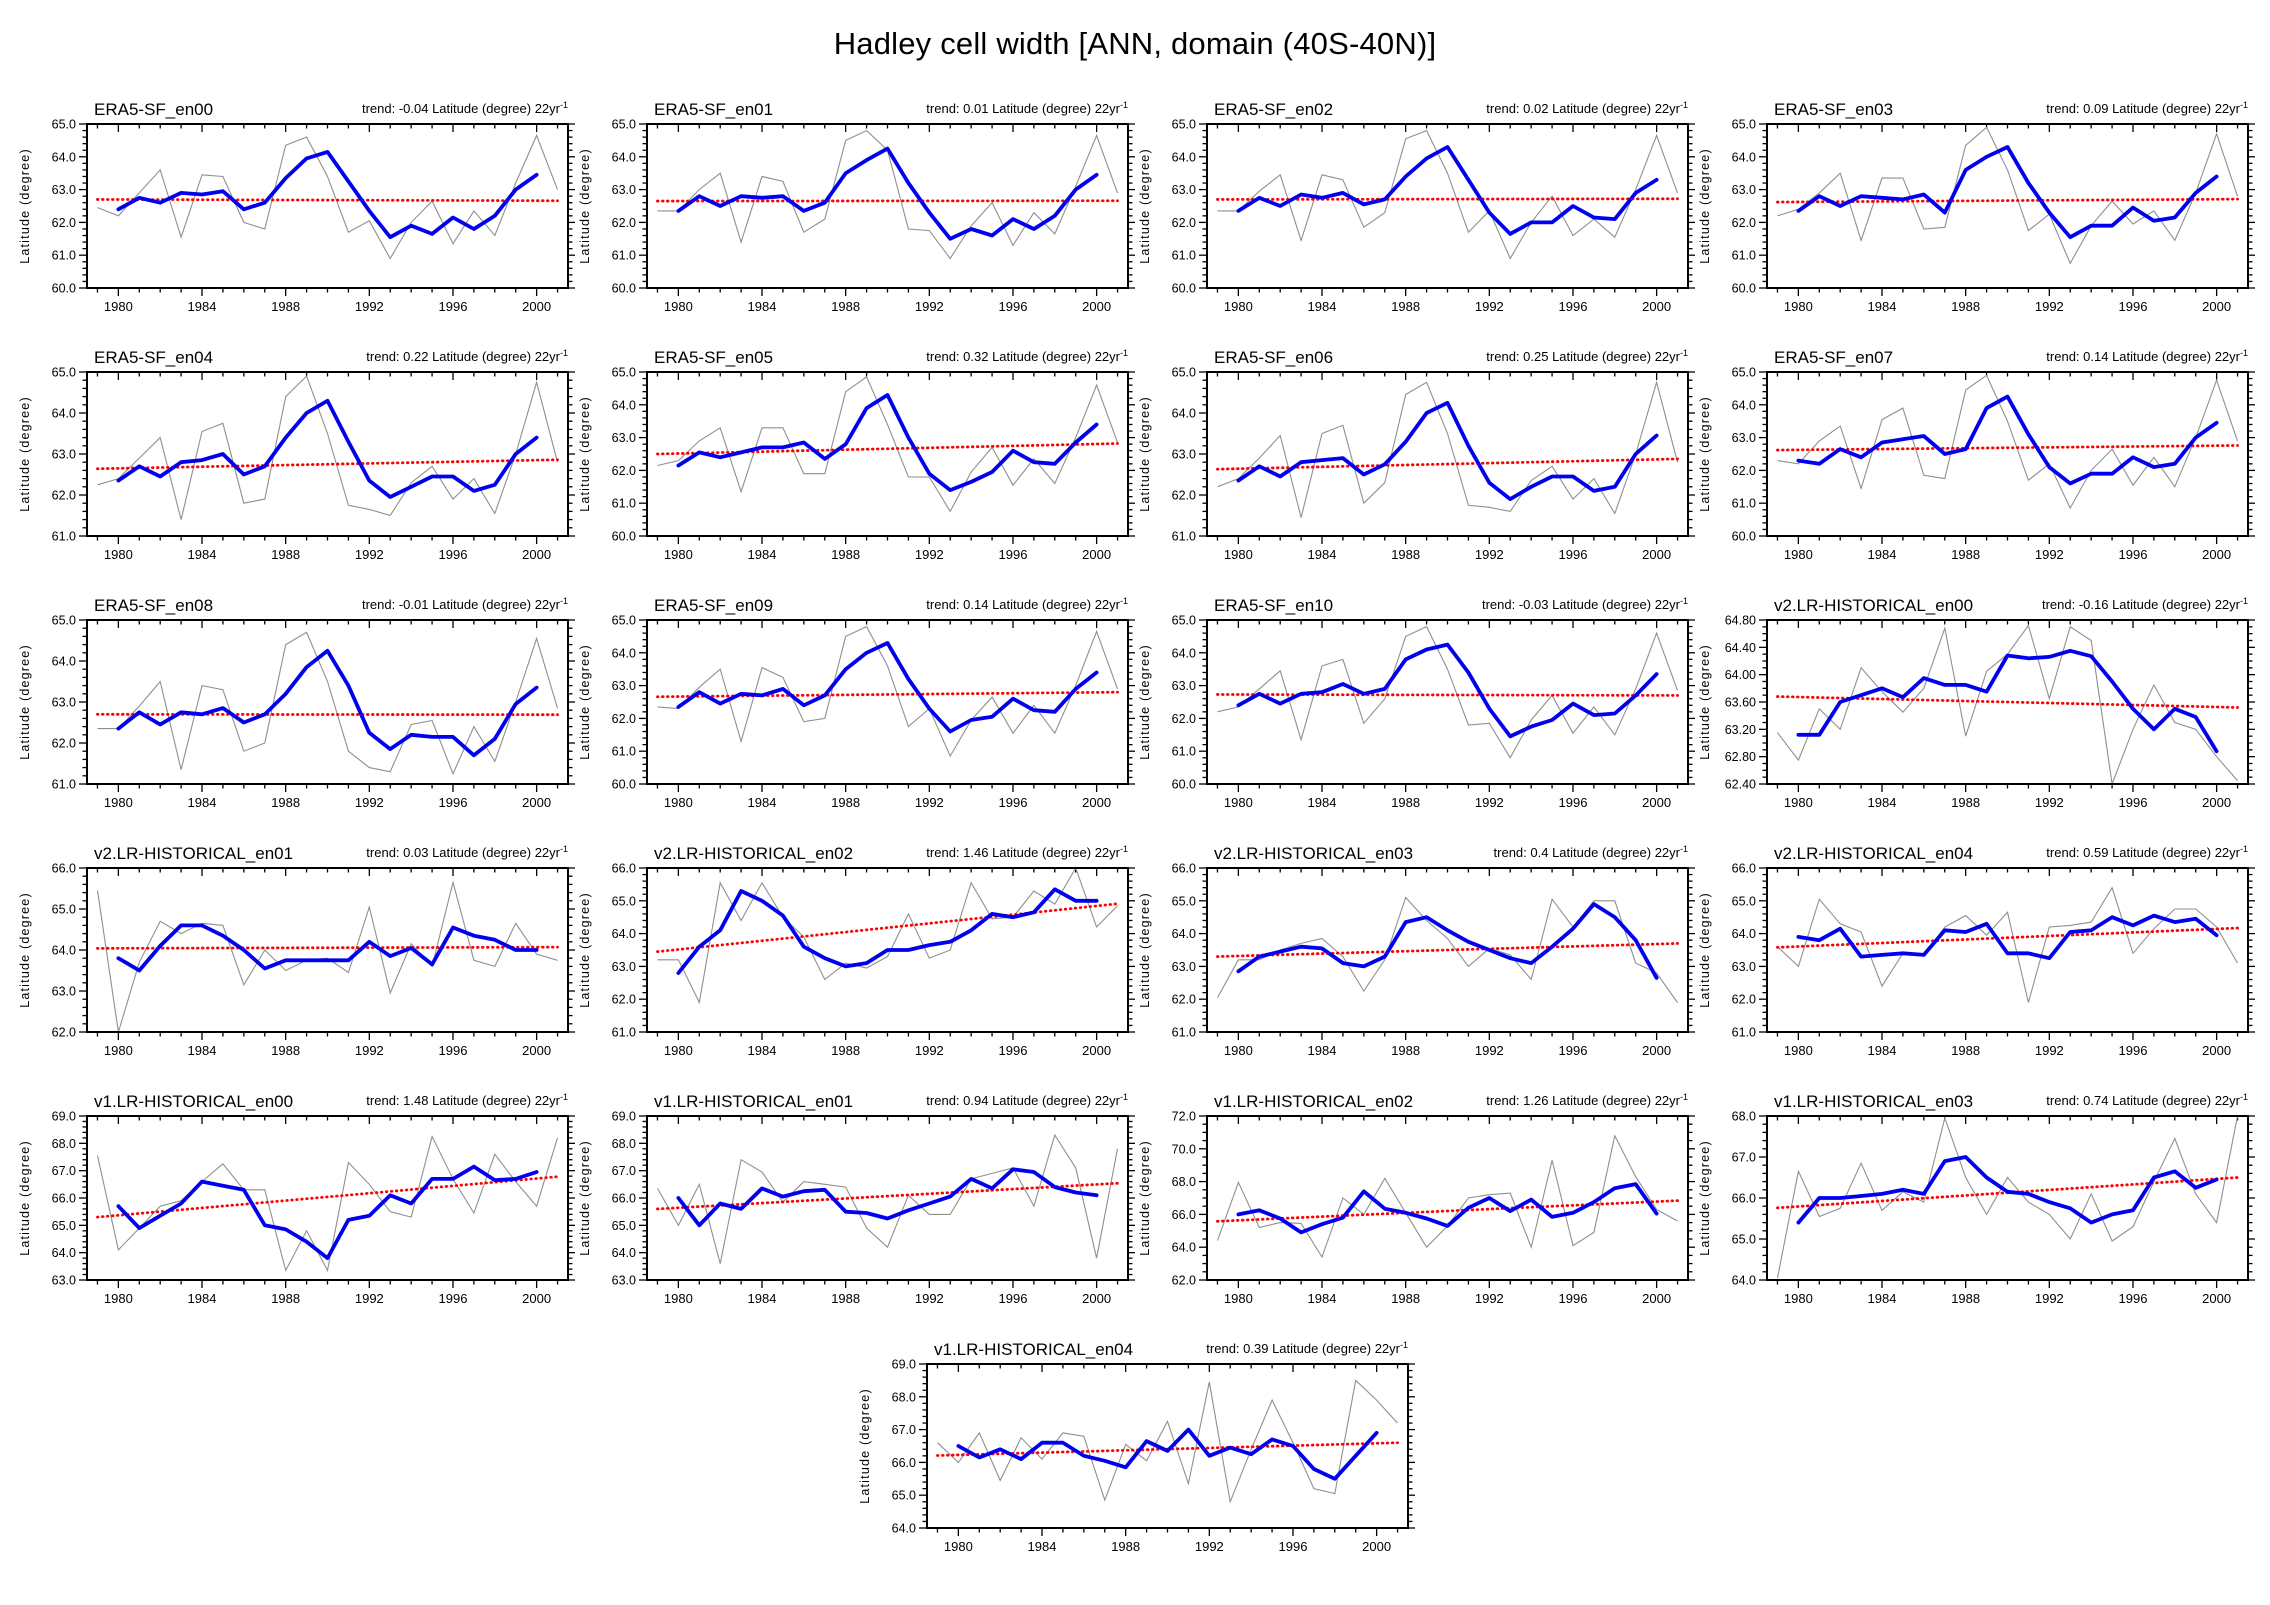 The height and width of the screenshot is (1605, 2270). Describe the element at coordinates (1873, 605) in the screenshot. I see `panel-title: v2.LR-HISTORICAL_en00` at that location.